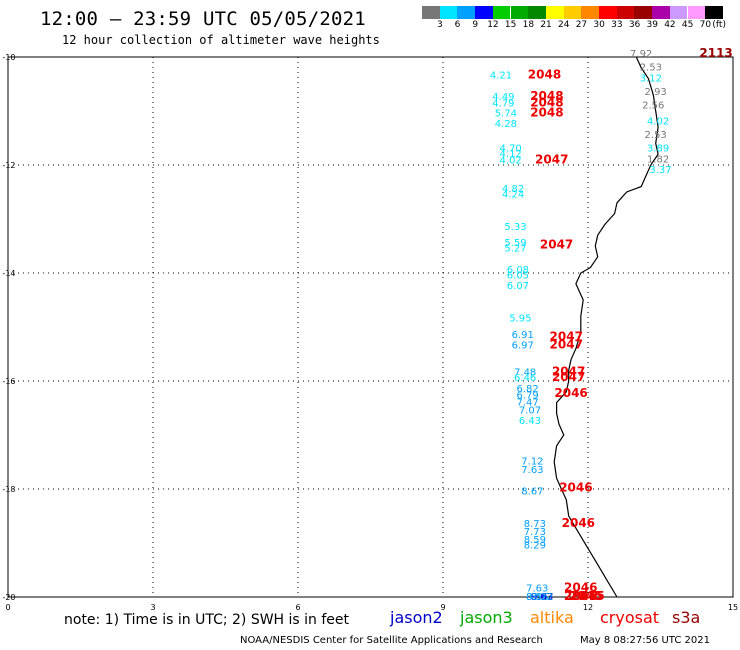  What do you see at coordinates (506, 113) in the screenshot?
I see `wave-height-label: 5.74` at bounding box center [506, 113].